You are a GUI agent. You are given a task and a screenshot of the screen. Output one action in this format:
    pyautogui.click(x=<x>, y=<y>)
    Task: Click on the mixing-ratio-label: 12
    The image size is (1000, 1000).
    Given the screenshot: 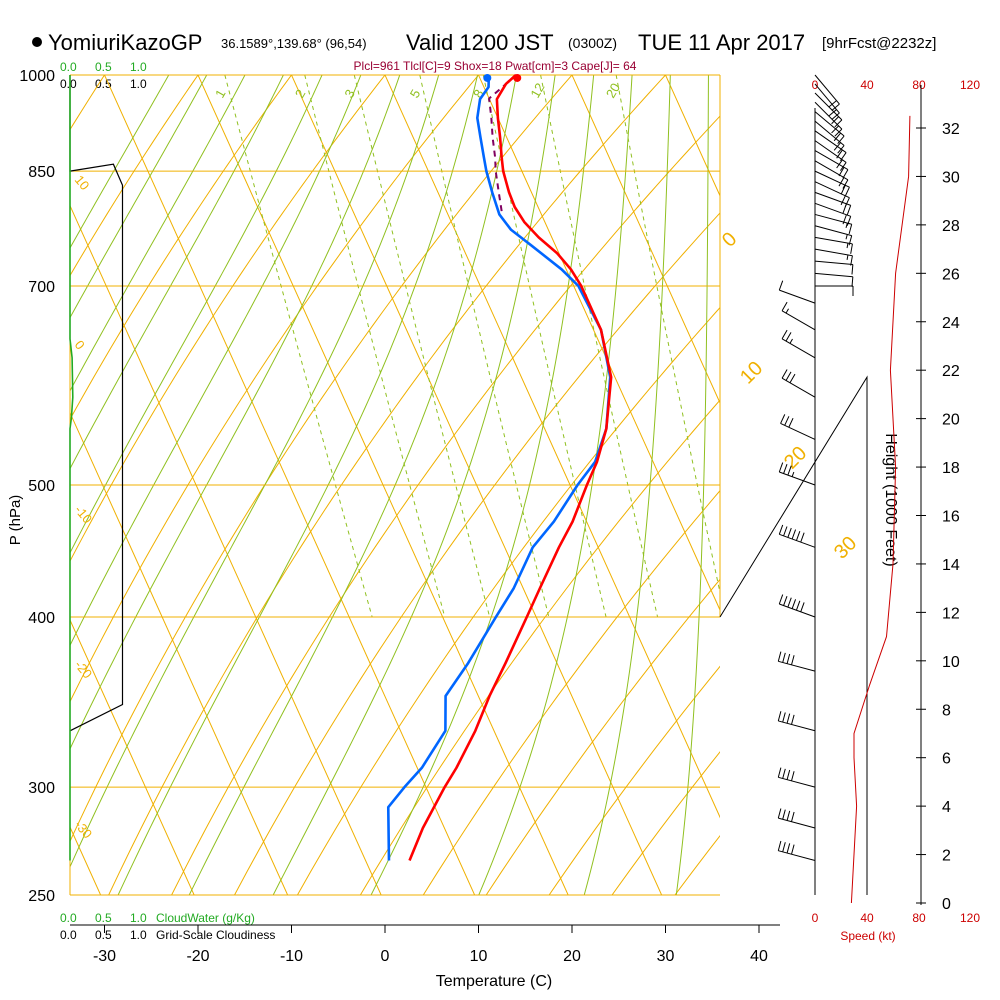 What is the action you would take?
    pyautogui.click(x=537, y=90)
    